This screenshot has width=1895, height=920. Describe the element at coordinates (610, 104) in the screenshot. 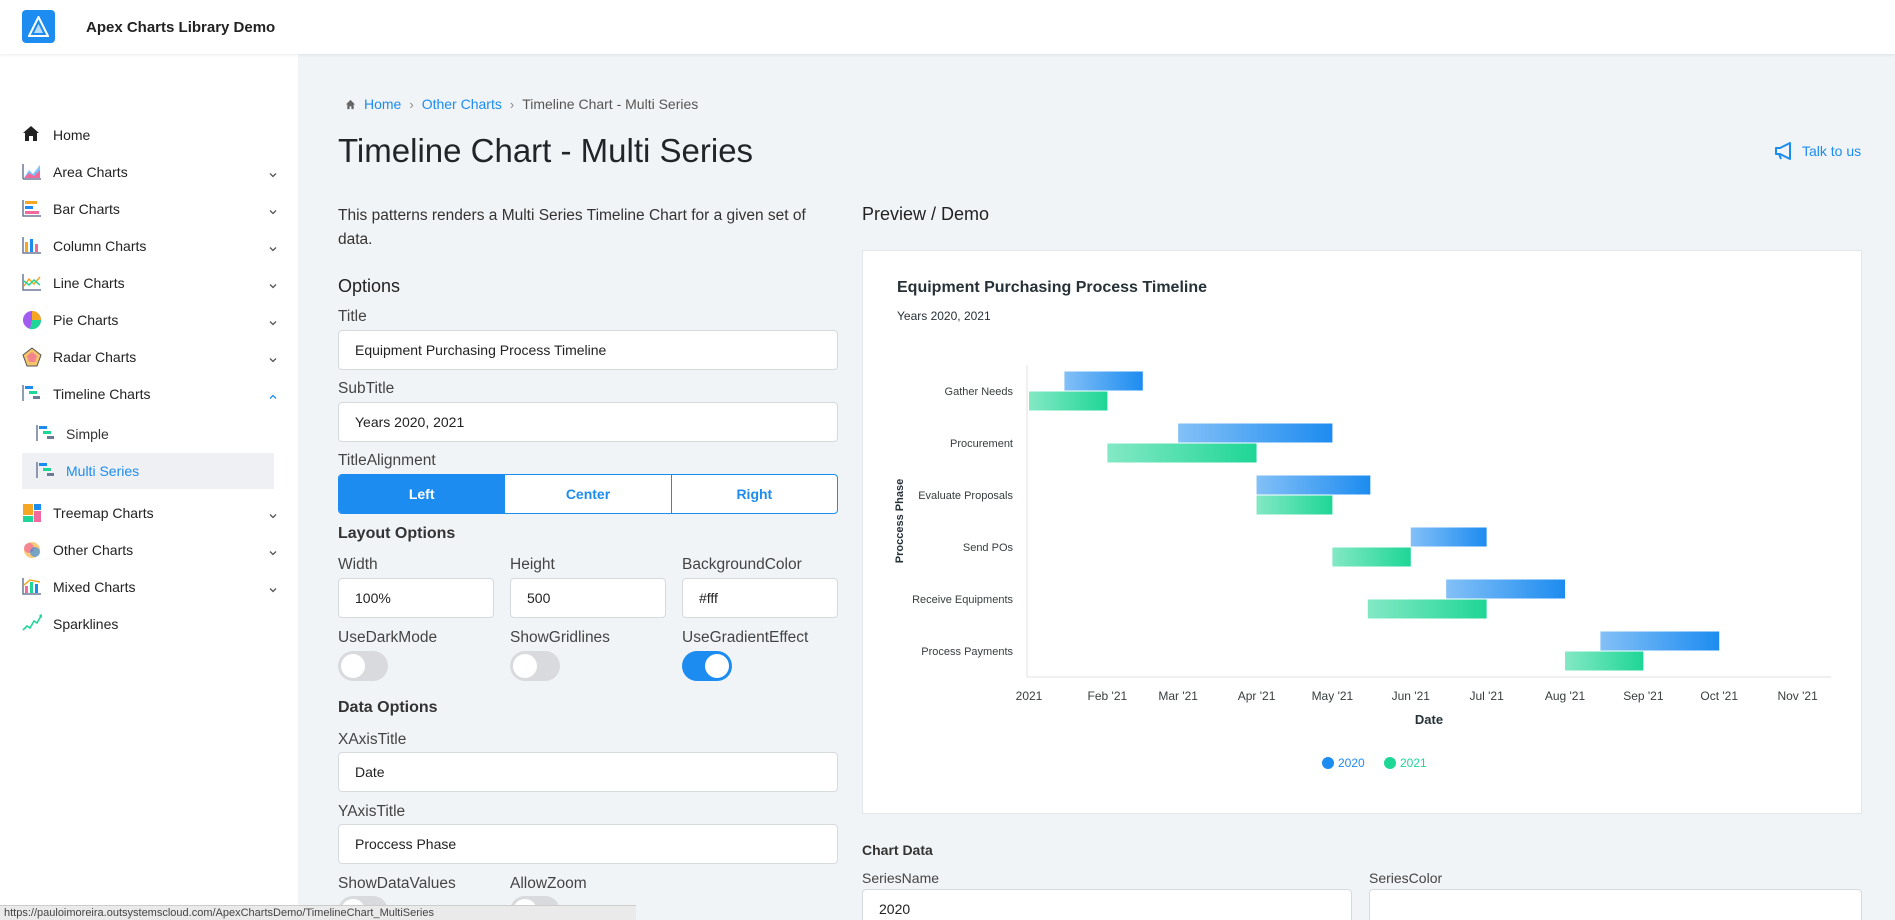

I see `breadcrumb-current: Timeline Chart - Multi Series` at that location.